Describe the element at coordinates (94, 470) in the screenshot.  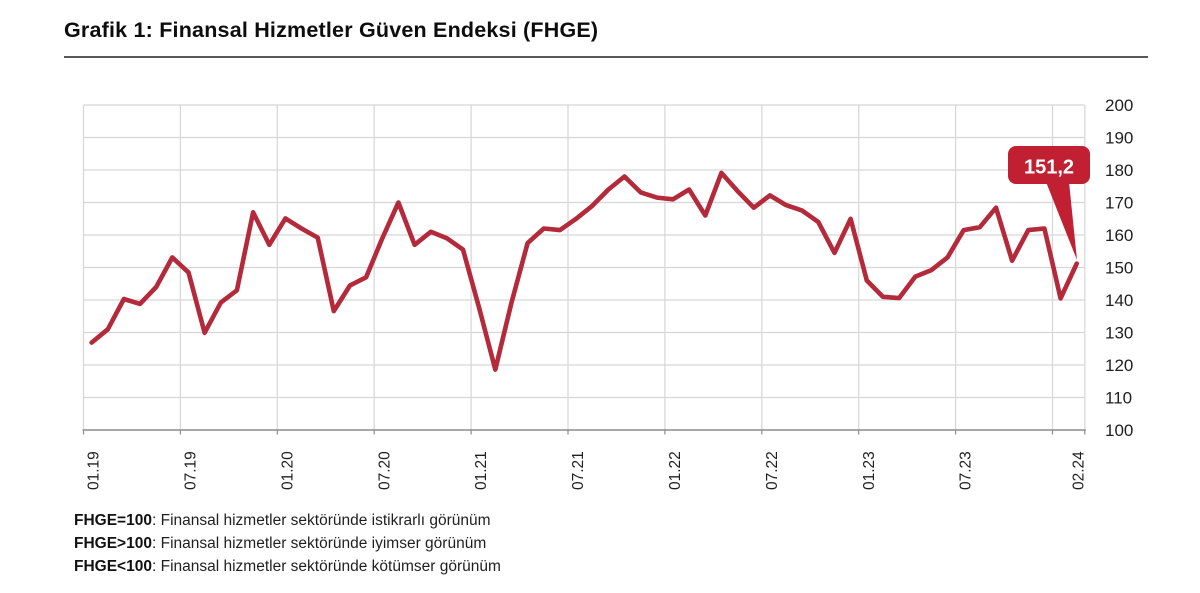
I see `x-axis-label: 01.19` at that location.